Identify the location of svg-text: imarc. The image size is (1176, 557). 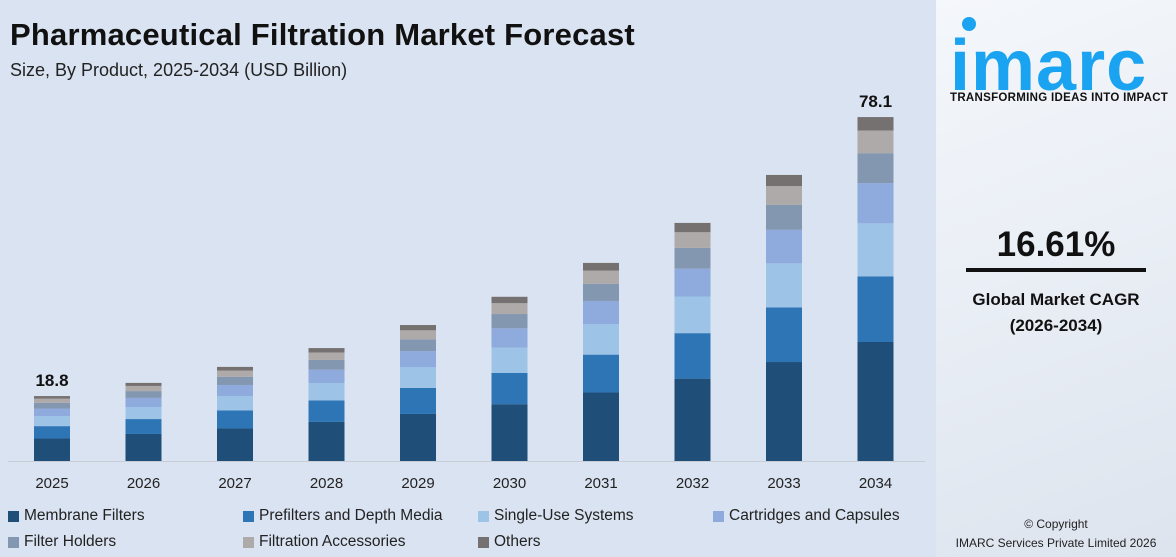
(1048, 59).